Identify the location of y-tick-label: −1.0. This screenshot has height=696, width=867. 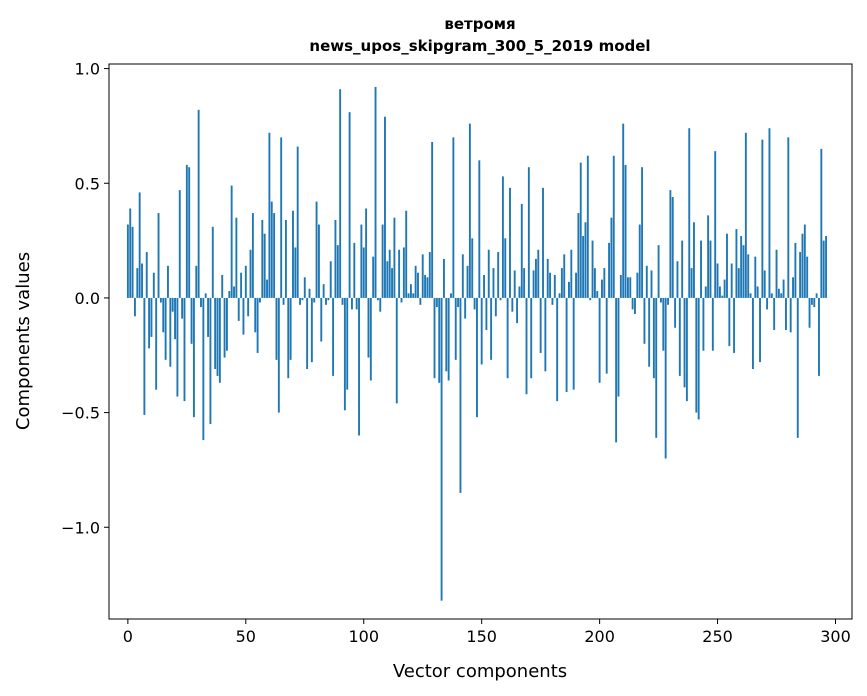
(80, 527).